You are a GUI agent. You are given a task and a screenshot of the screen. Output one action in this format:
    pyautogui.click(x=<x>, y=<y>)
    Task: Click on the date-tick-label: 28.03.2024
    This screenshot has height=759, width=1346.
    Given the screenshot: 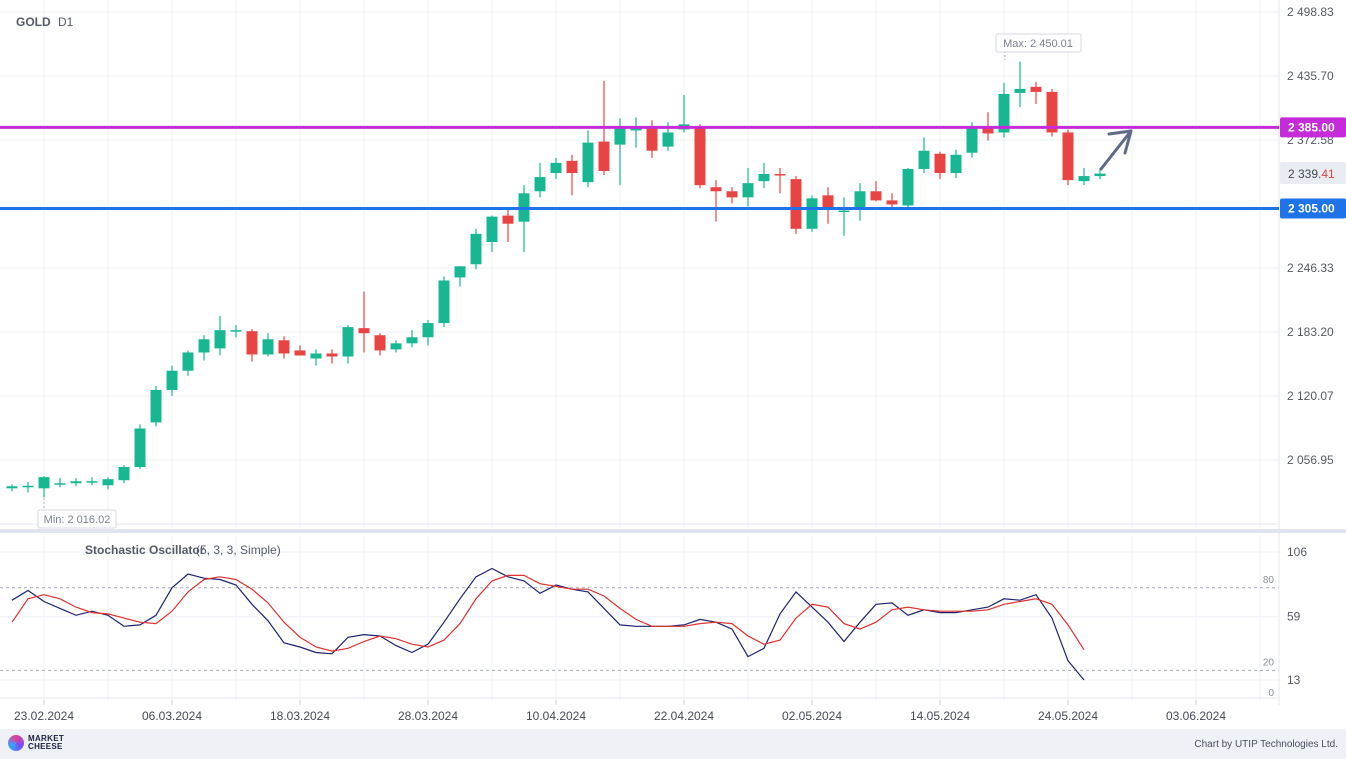 What is the action you would take?
    pyautogui.click(x=428, y=716)
    